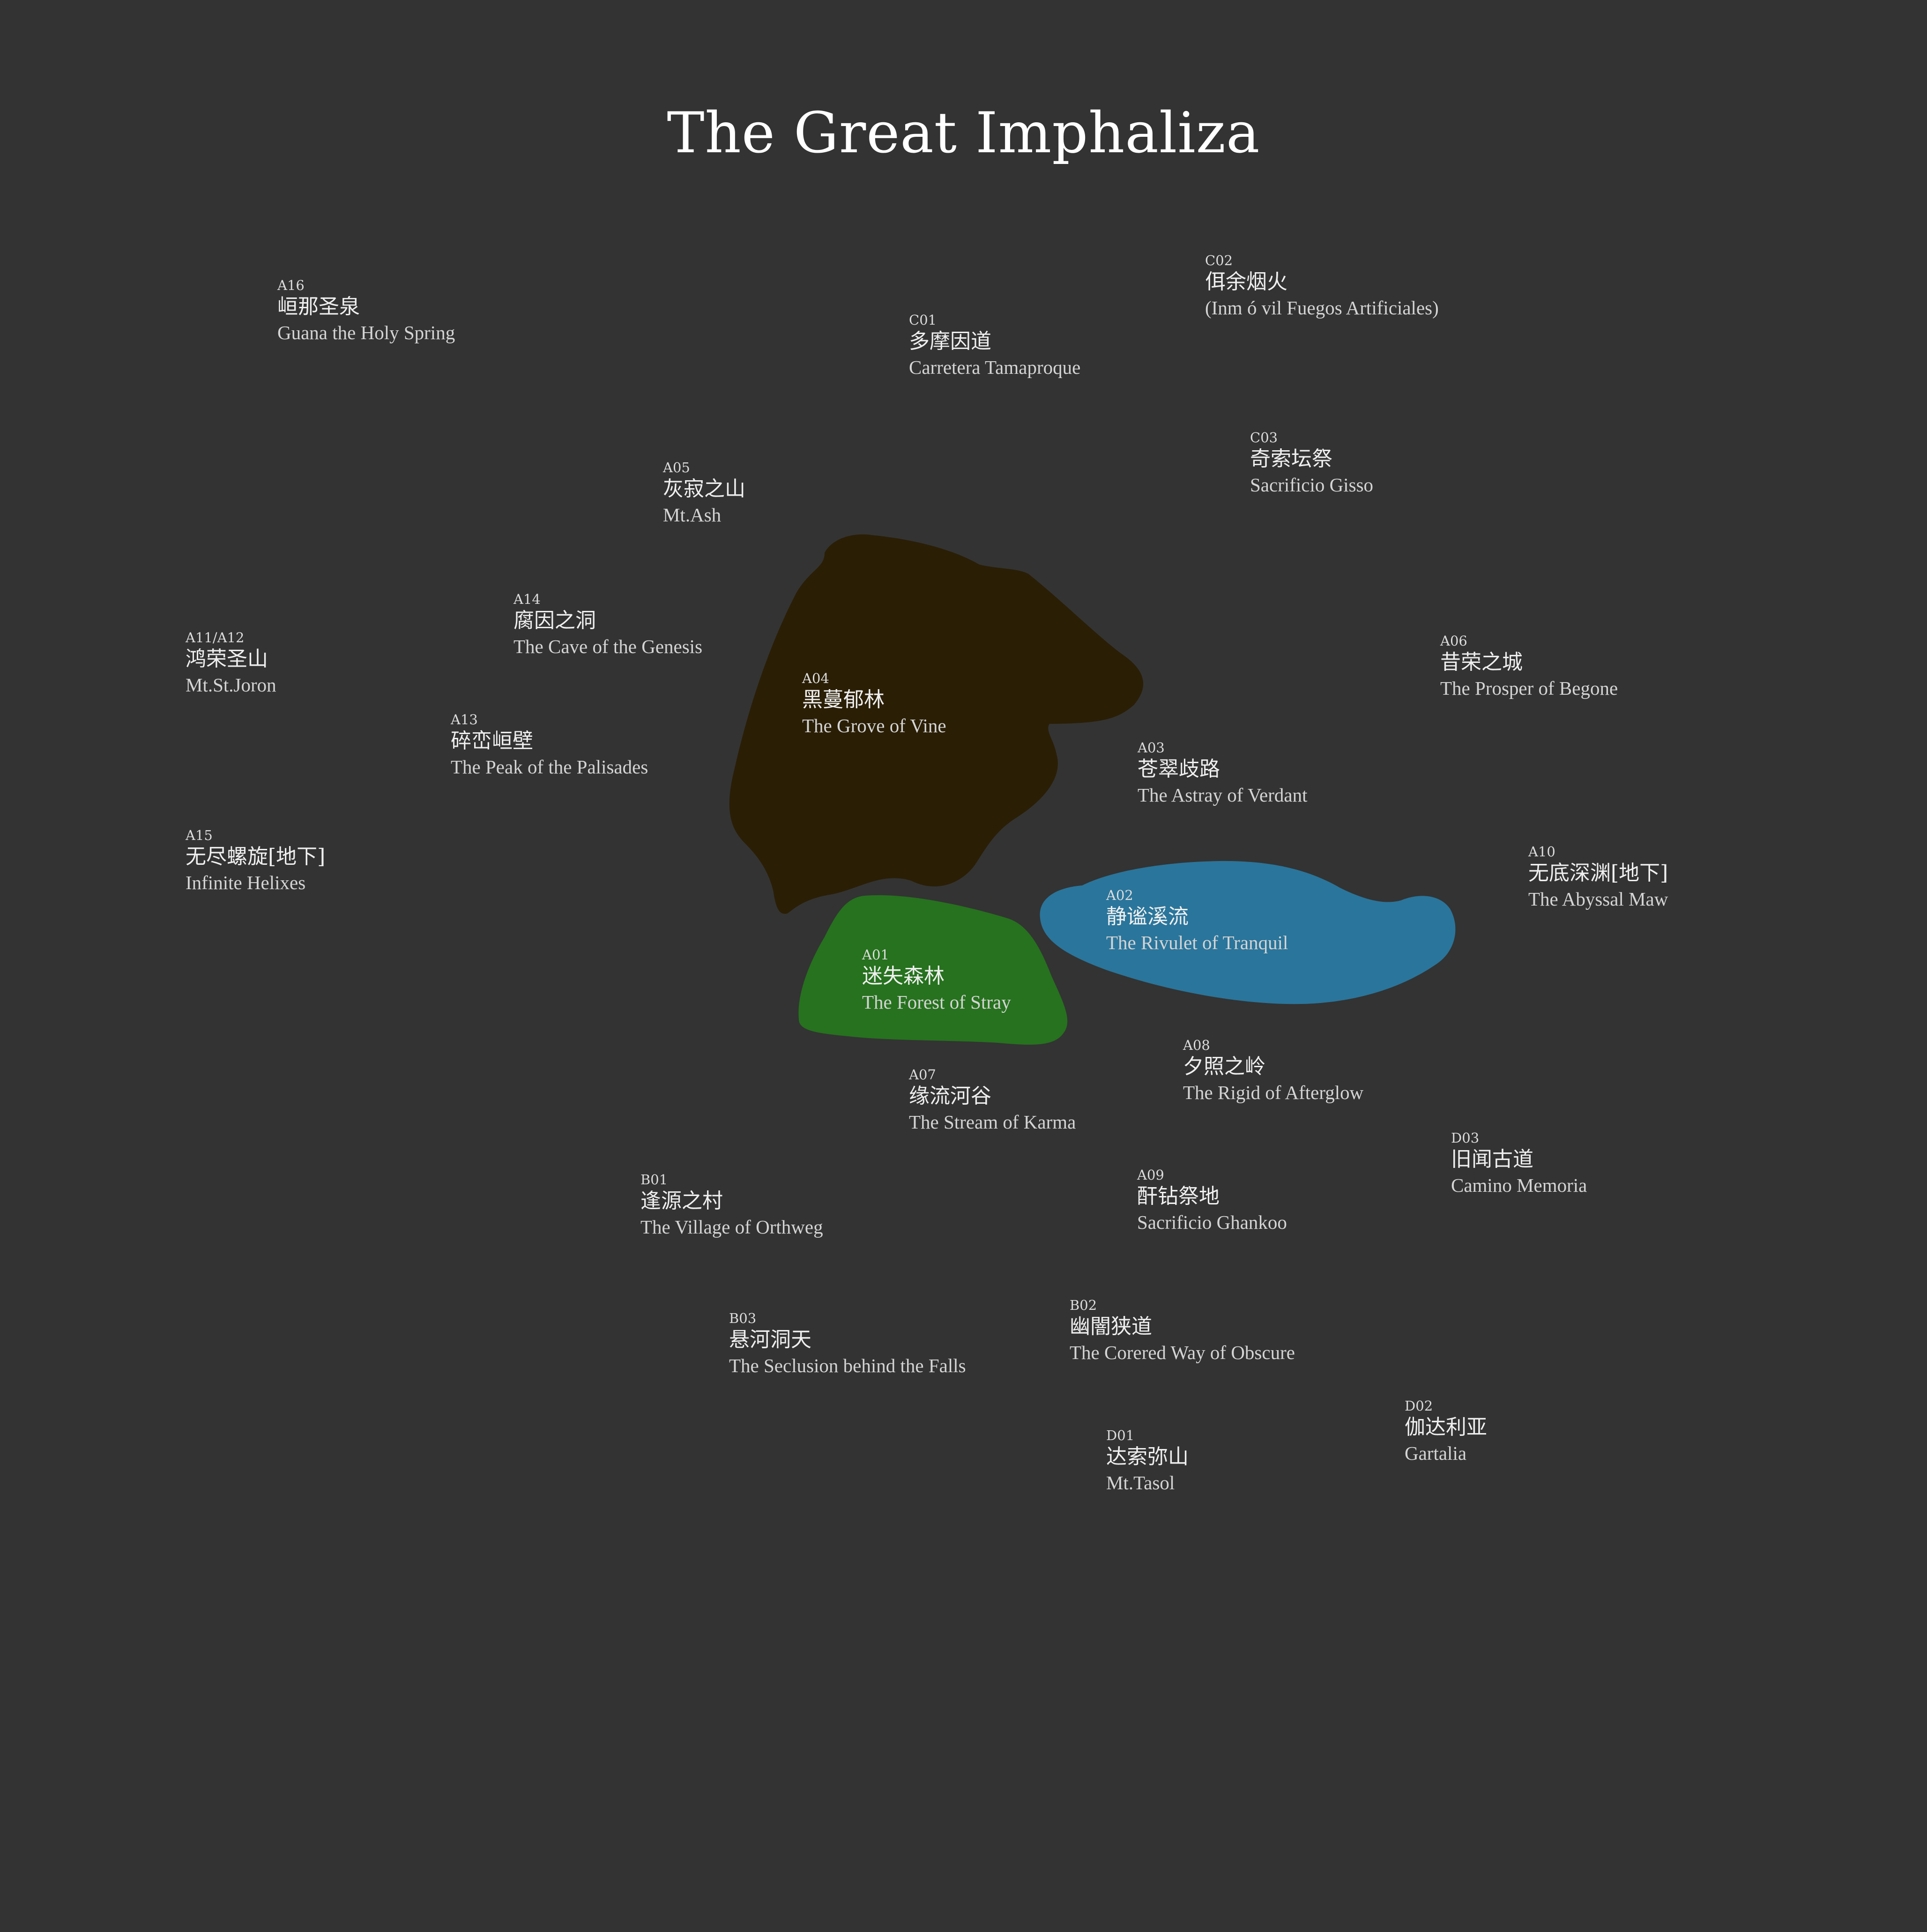 The width and height of the screenshot is (1927, 1932). Describe the element at coordinates (231, 685) in the screenshot. I see `region-name-en: Mt.St.Joron` at that location.